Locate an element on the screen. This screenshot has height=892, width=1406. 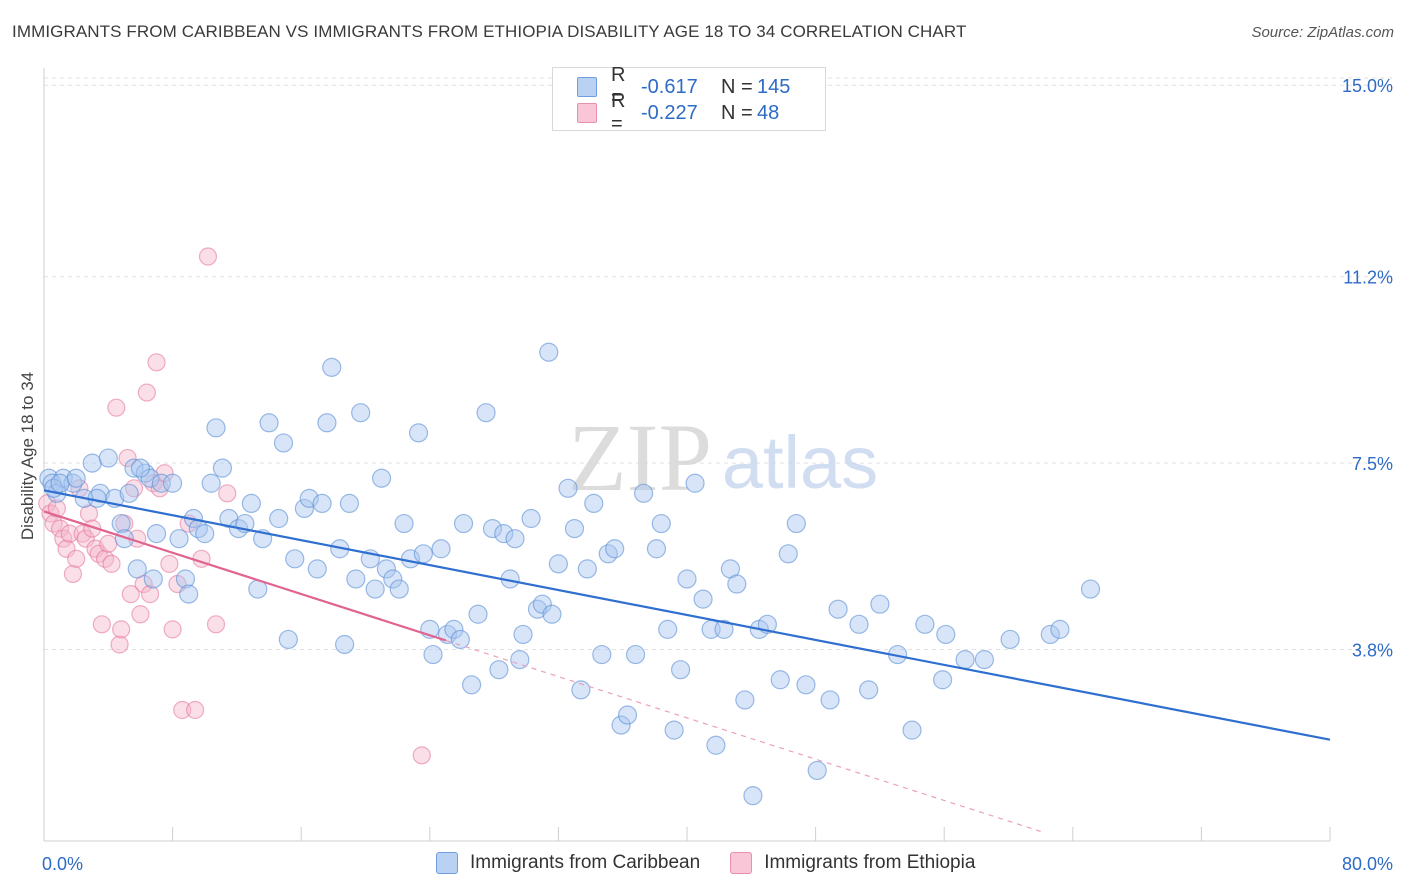
watermark-zip: ZIP is located at coordinates (640, 457).